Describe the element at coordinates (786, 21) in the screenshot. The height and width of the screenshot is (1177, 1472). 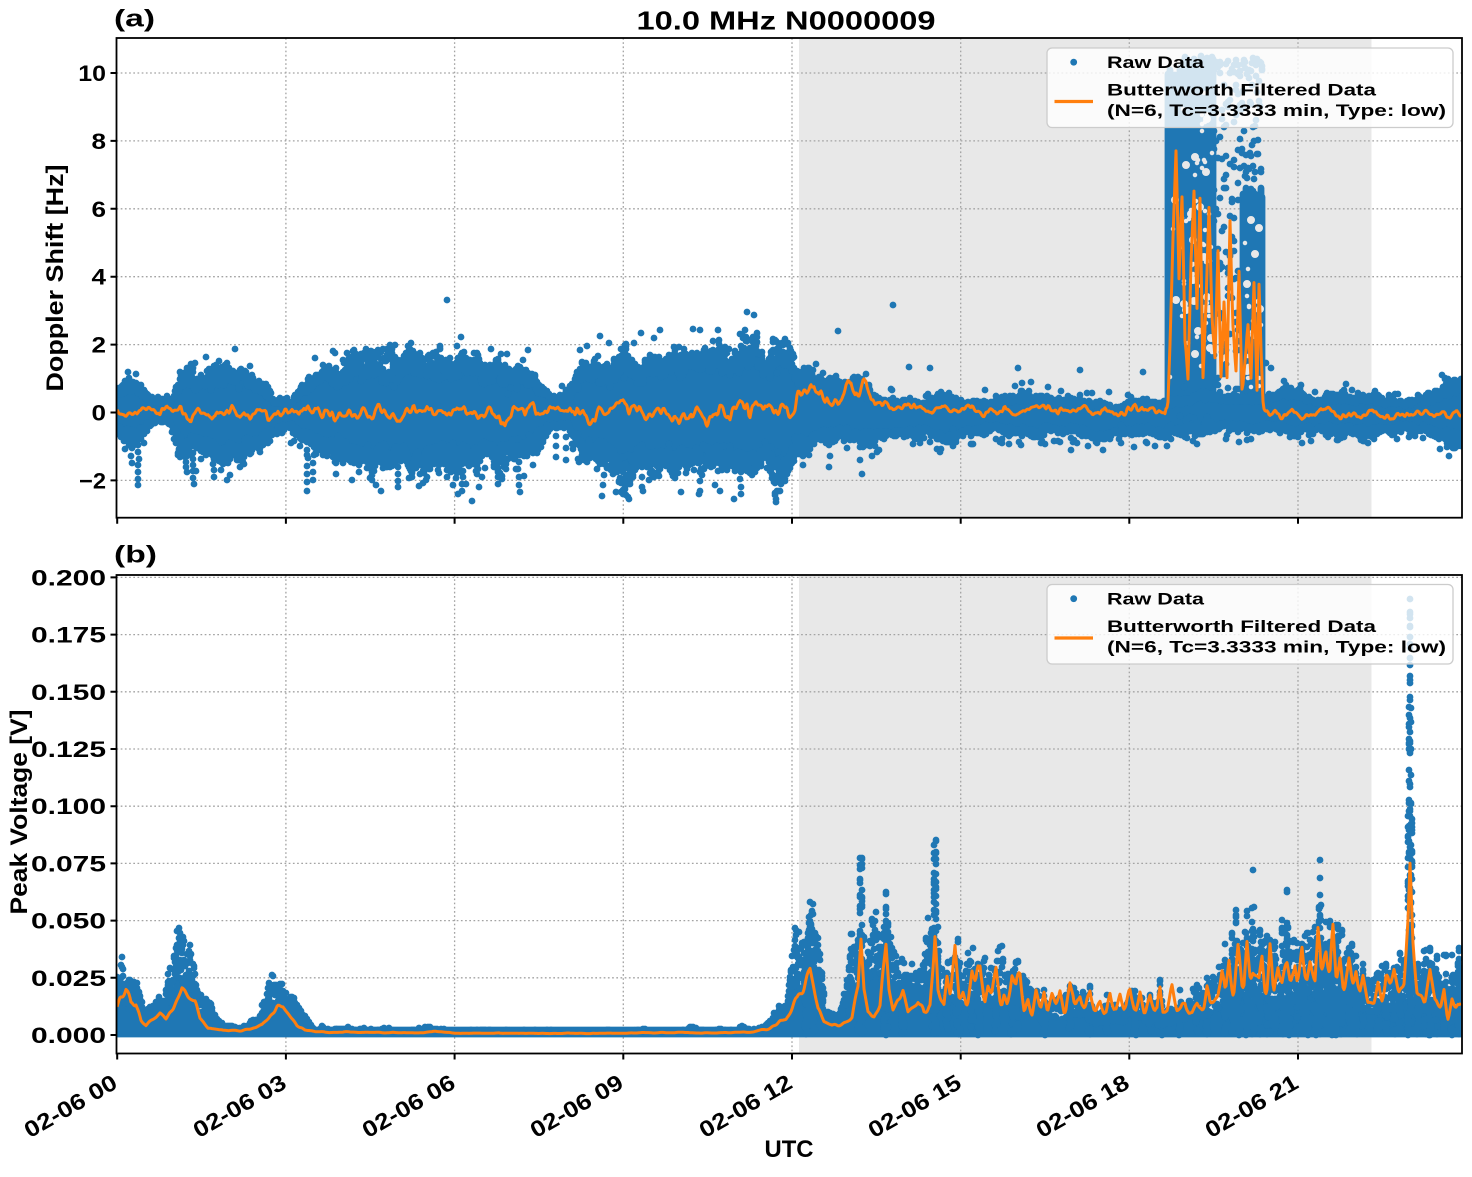
I see `svg-text: 10.0 MHz N0000009` at that location.